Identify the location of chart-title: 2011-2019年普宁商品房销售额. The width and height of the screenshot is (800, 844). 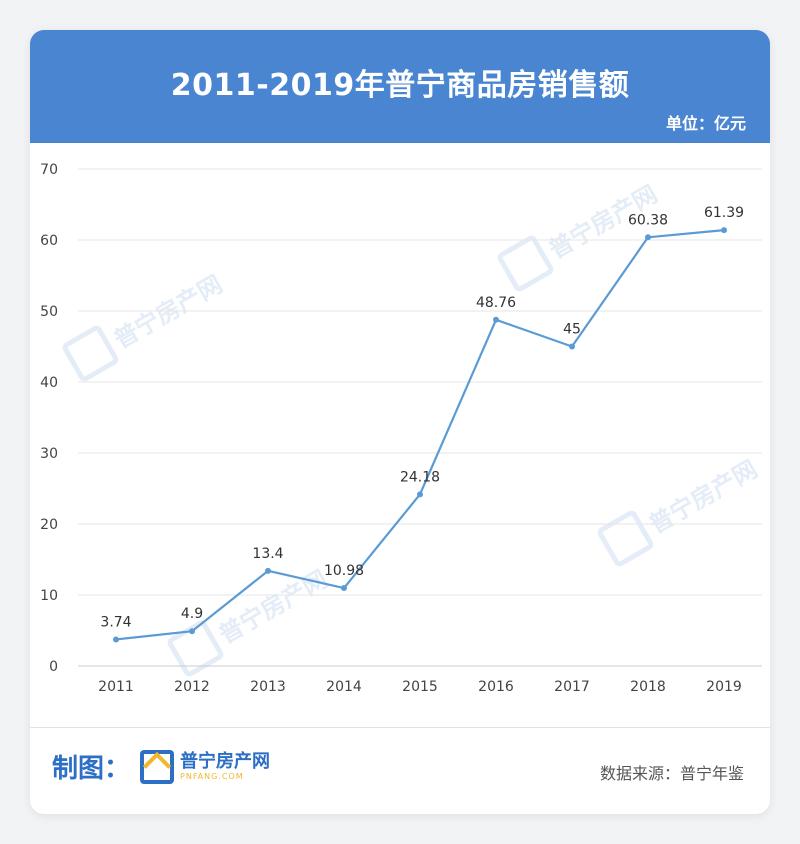
(400, 85).